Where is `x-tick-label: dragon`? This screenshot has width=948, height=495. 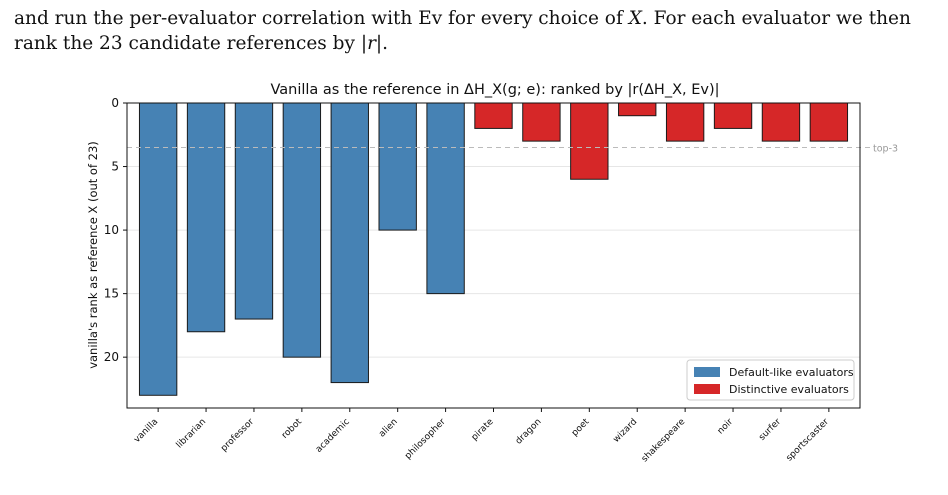 x-tick-label: dragon is located at coordinates (529, 432).